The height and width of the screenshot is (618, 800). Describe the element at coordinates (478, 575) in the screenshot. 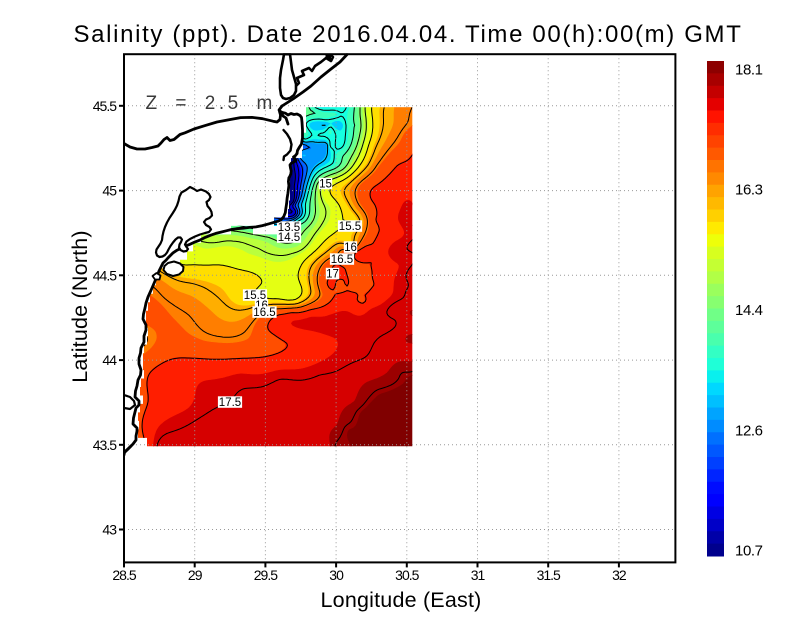

I see `svg-text: 31` at that location.